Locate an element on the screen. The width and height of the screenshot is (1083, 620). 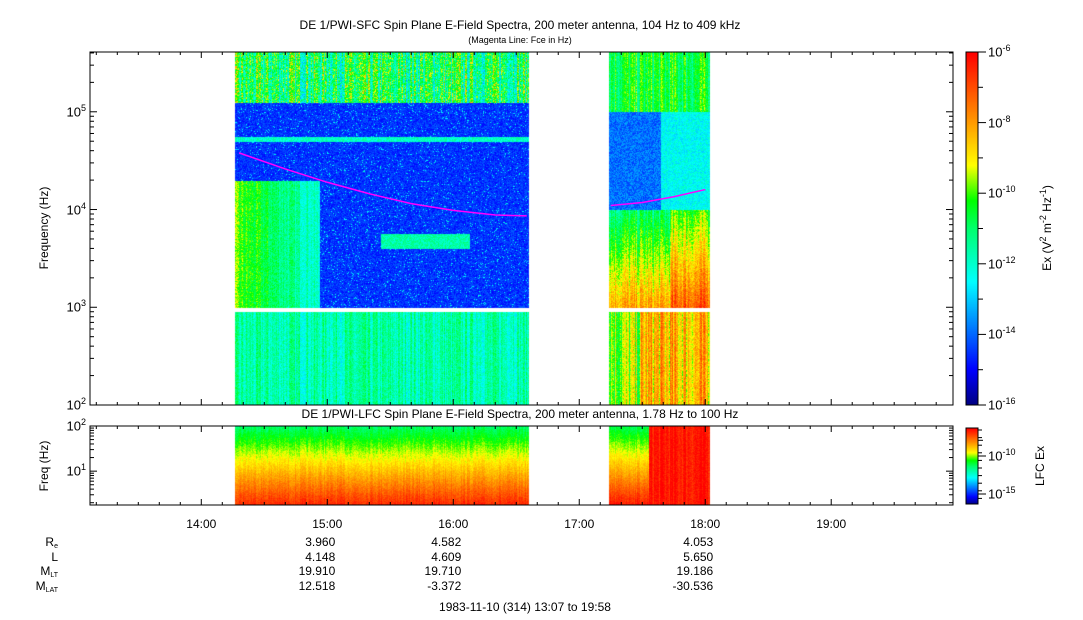
x-tick-label: 16:00 is located at coordinates (453, 524).